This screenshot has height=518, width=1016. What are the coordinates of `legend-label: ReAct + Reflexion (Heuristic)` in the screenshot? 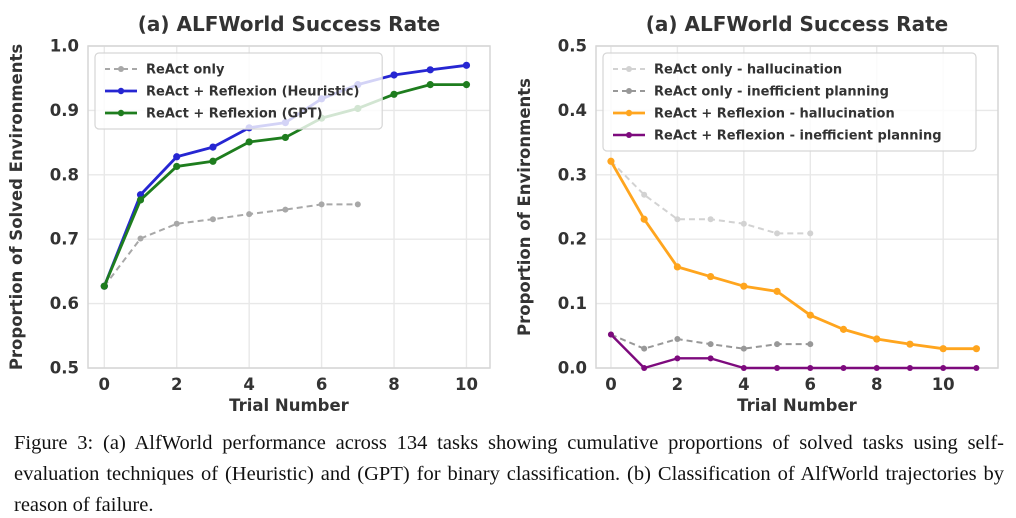 It's located at (252, 92).